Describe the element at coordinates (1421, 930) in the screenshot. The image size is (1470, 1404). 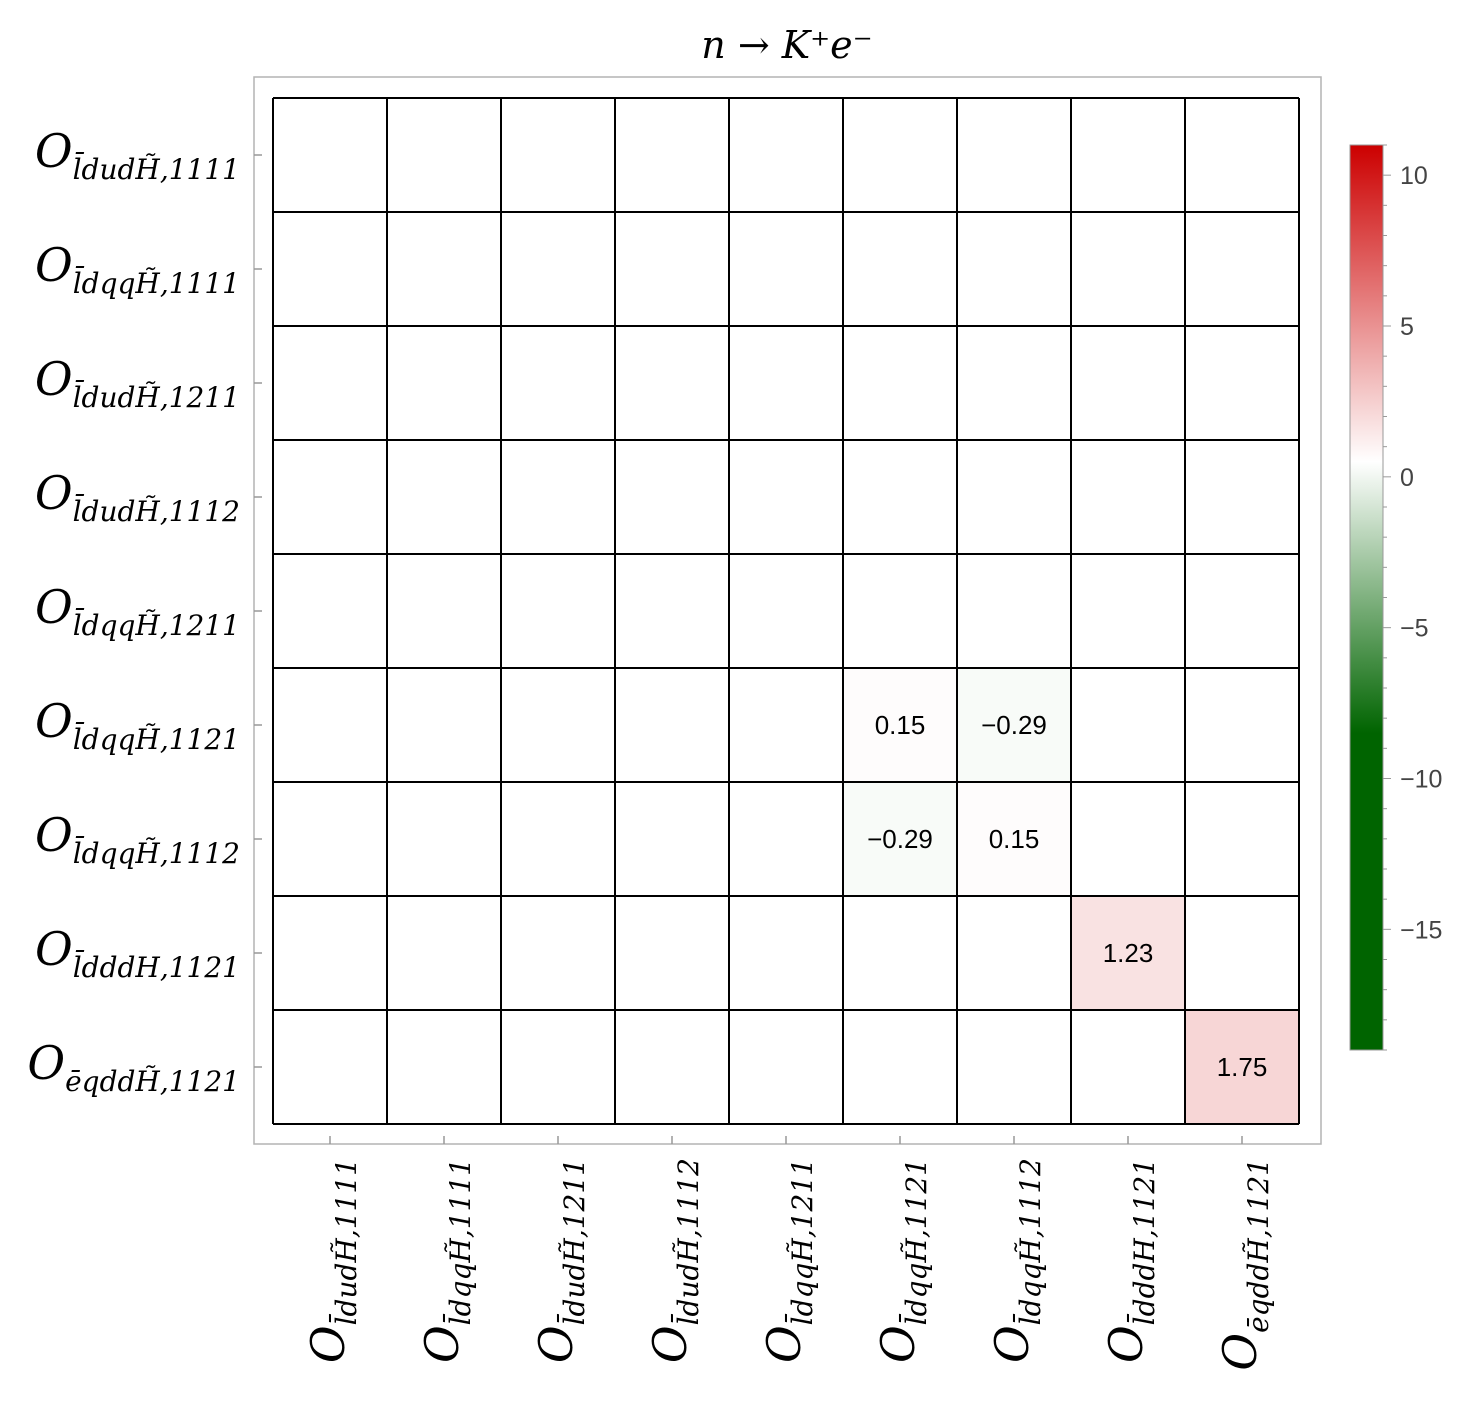
I see `colorbar-tick-label: −15` at that location.